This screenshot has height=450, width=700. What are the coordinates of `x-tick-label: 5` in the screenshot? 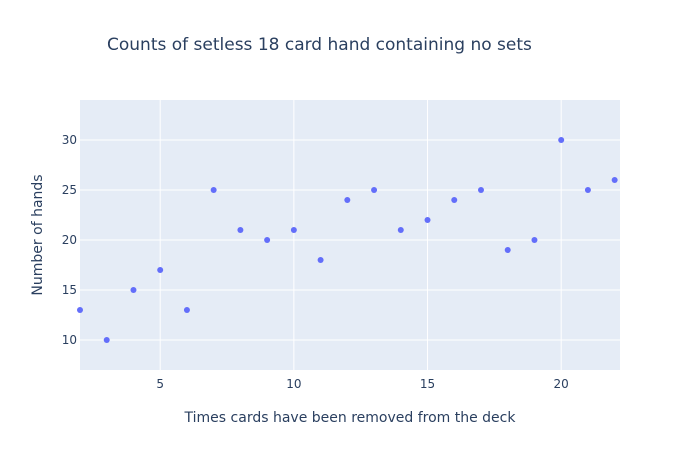 It's located at (160, 384).